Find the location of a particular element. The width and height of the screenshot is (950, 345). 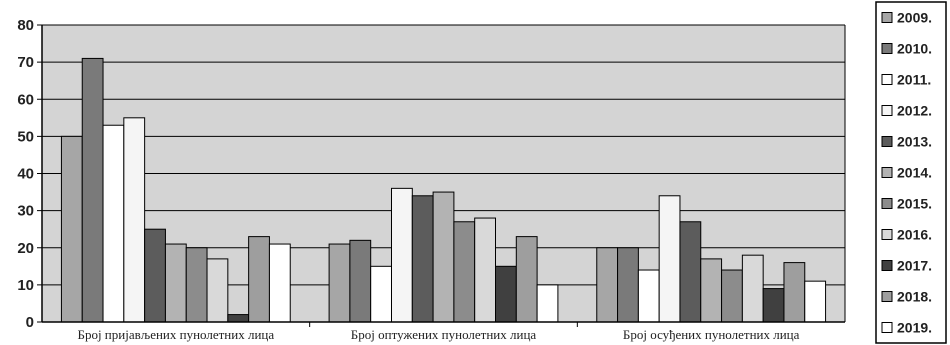

legend-label: 2009. is located at coordinates (914, 18).